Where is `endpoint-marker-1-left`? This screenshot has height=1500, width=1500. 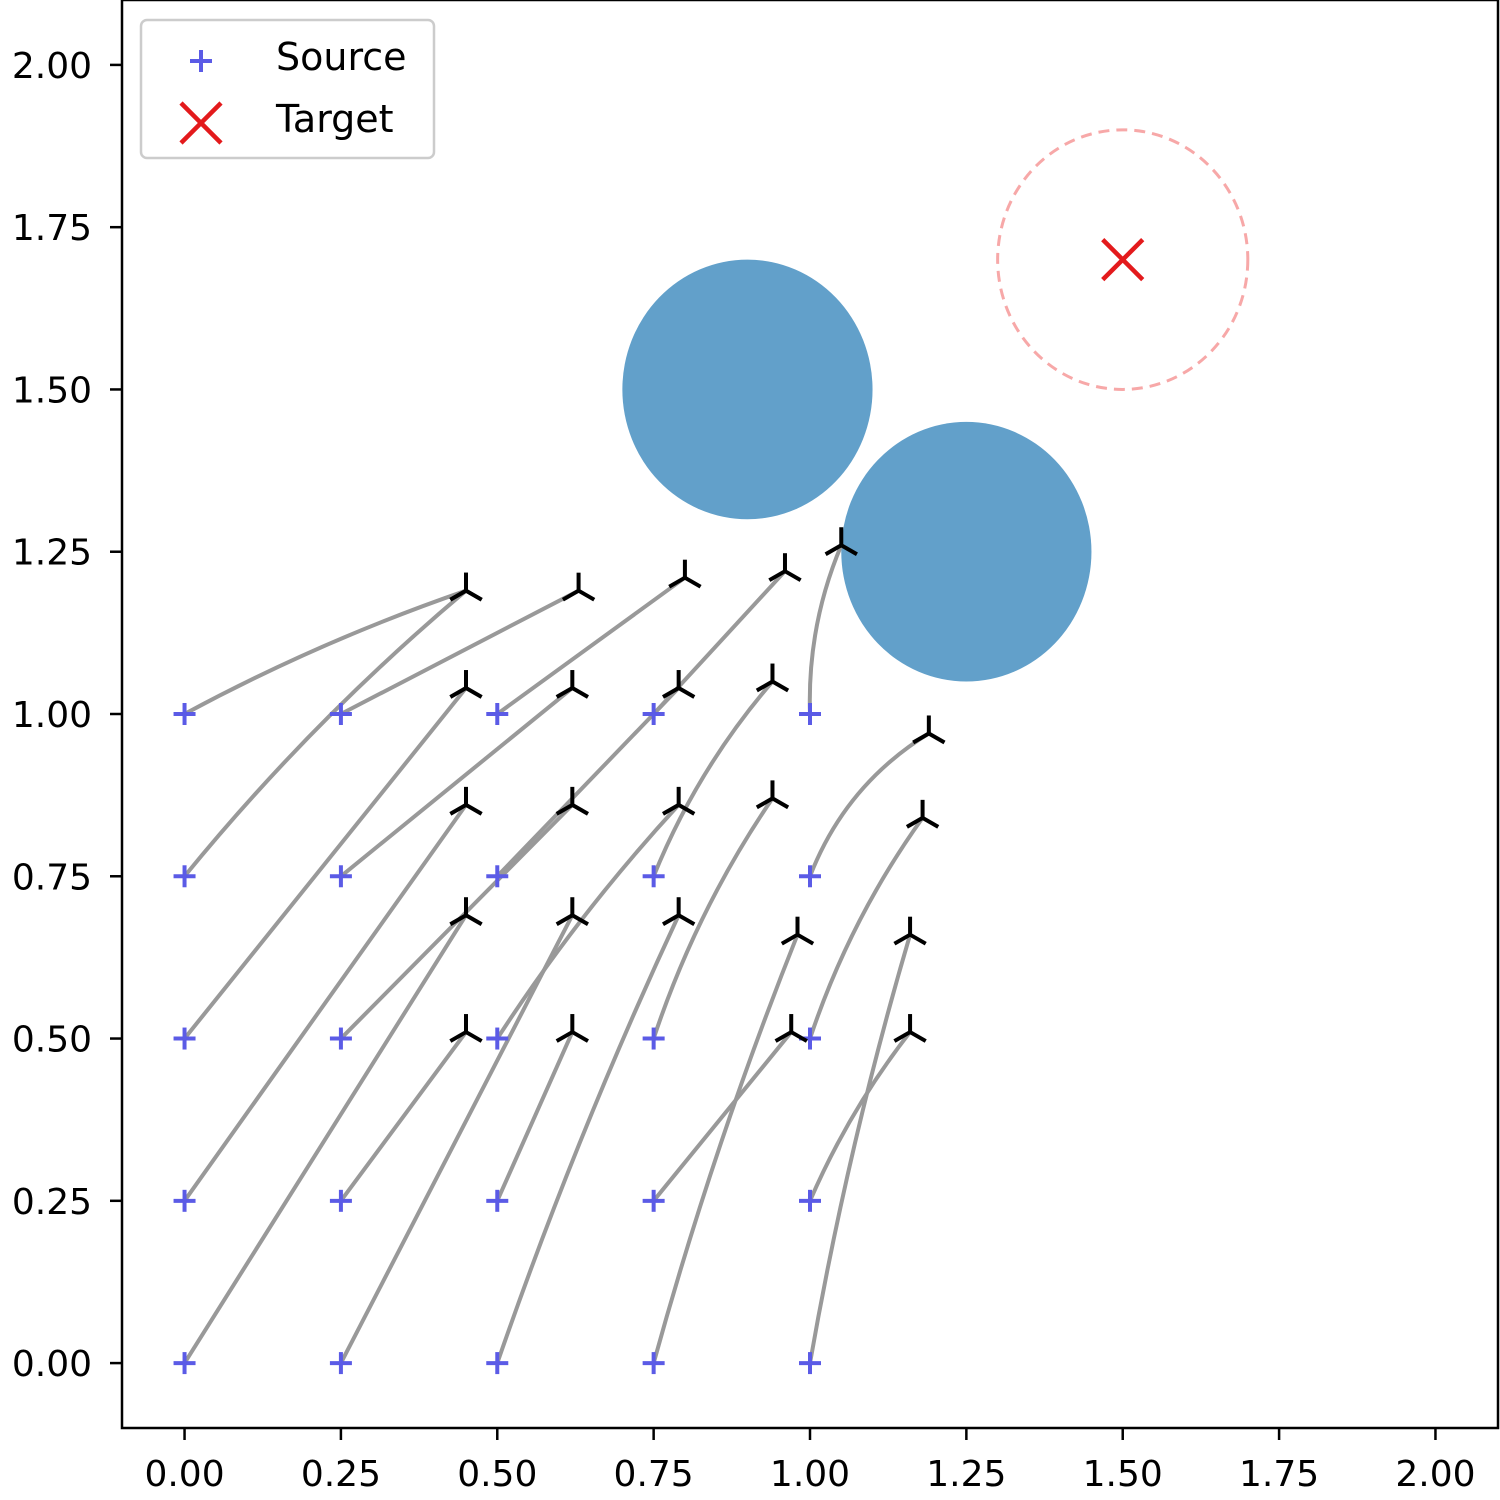
endpoint-marker-1-left is located at coordinates (564, 919).